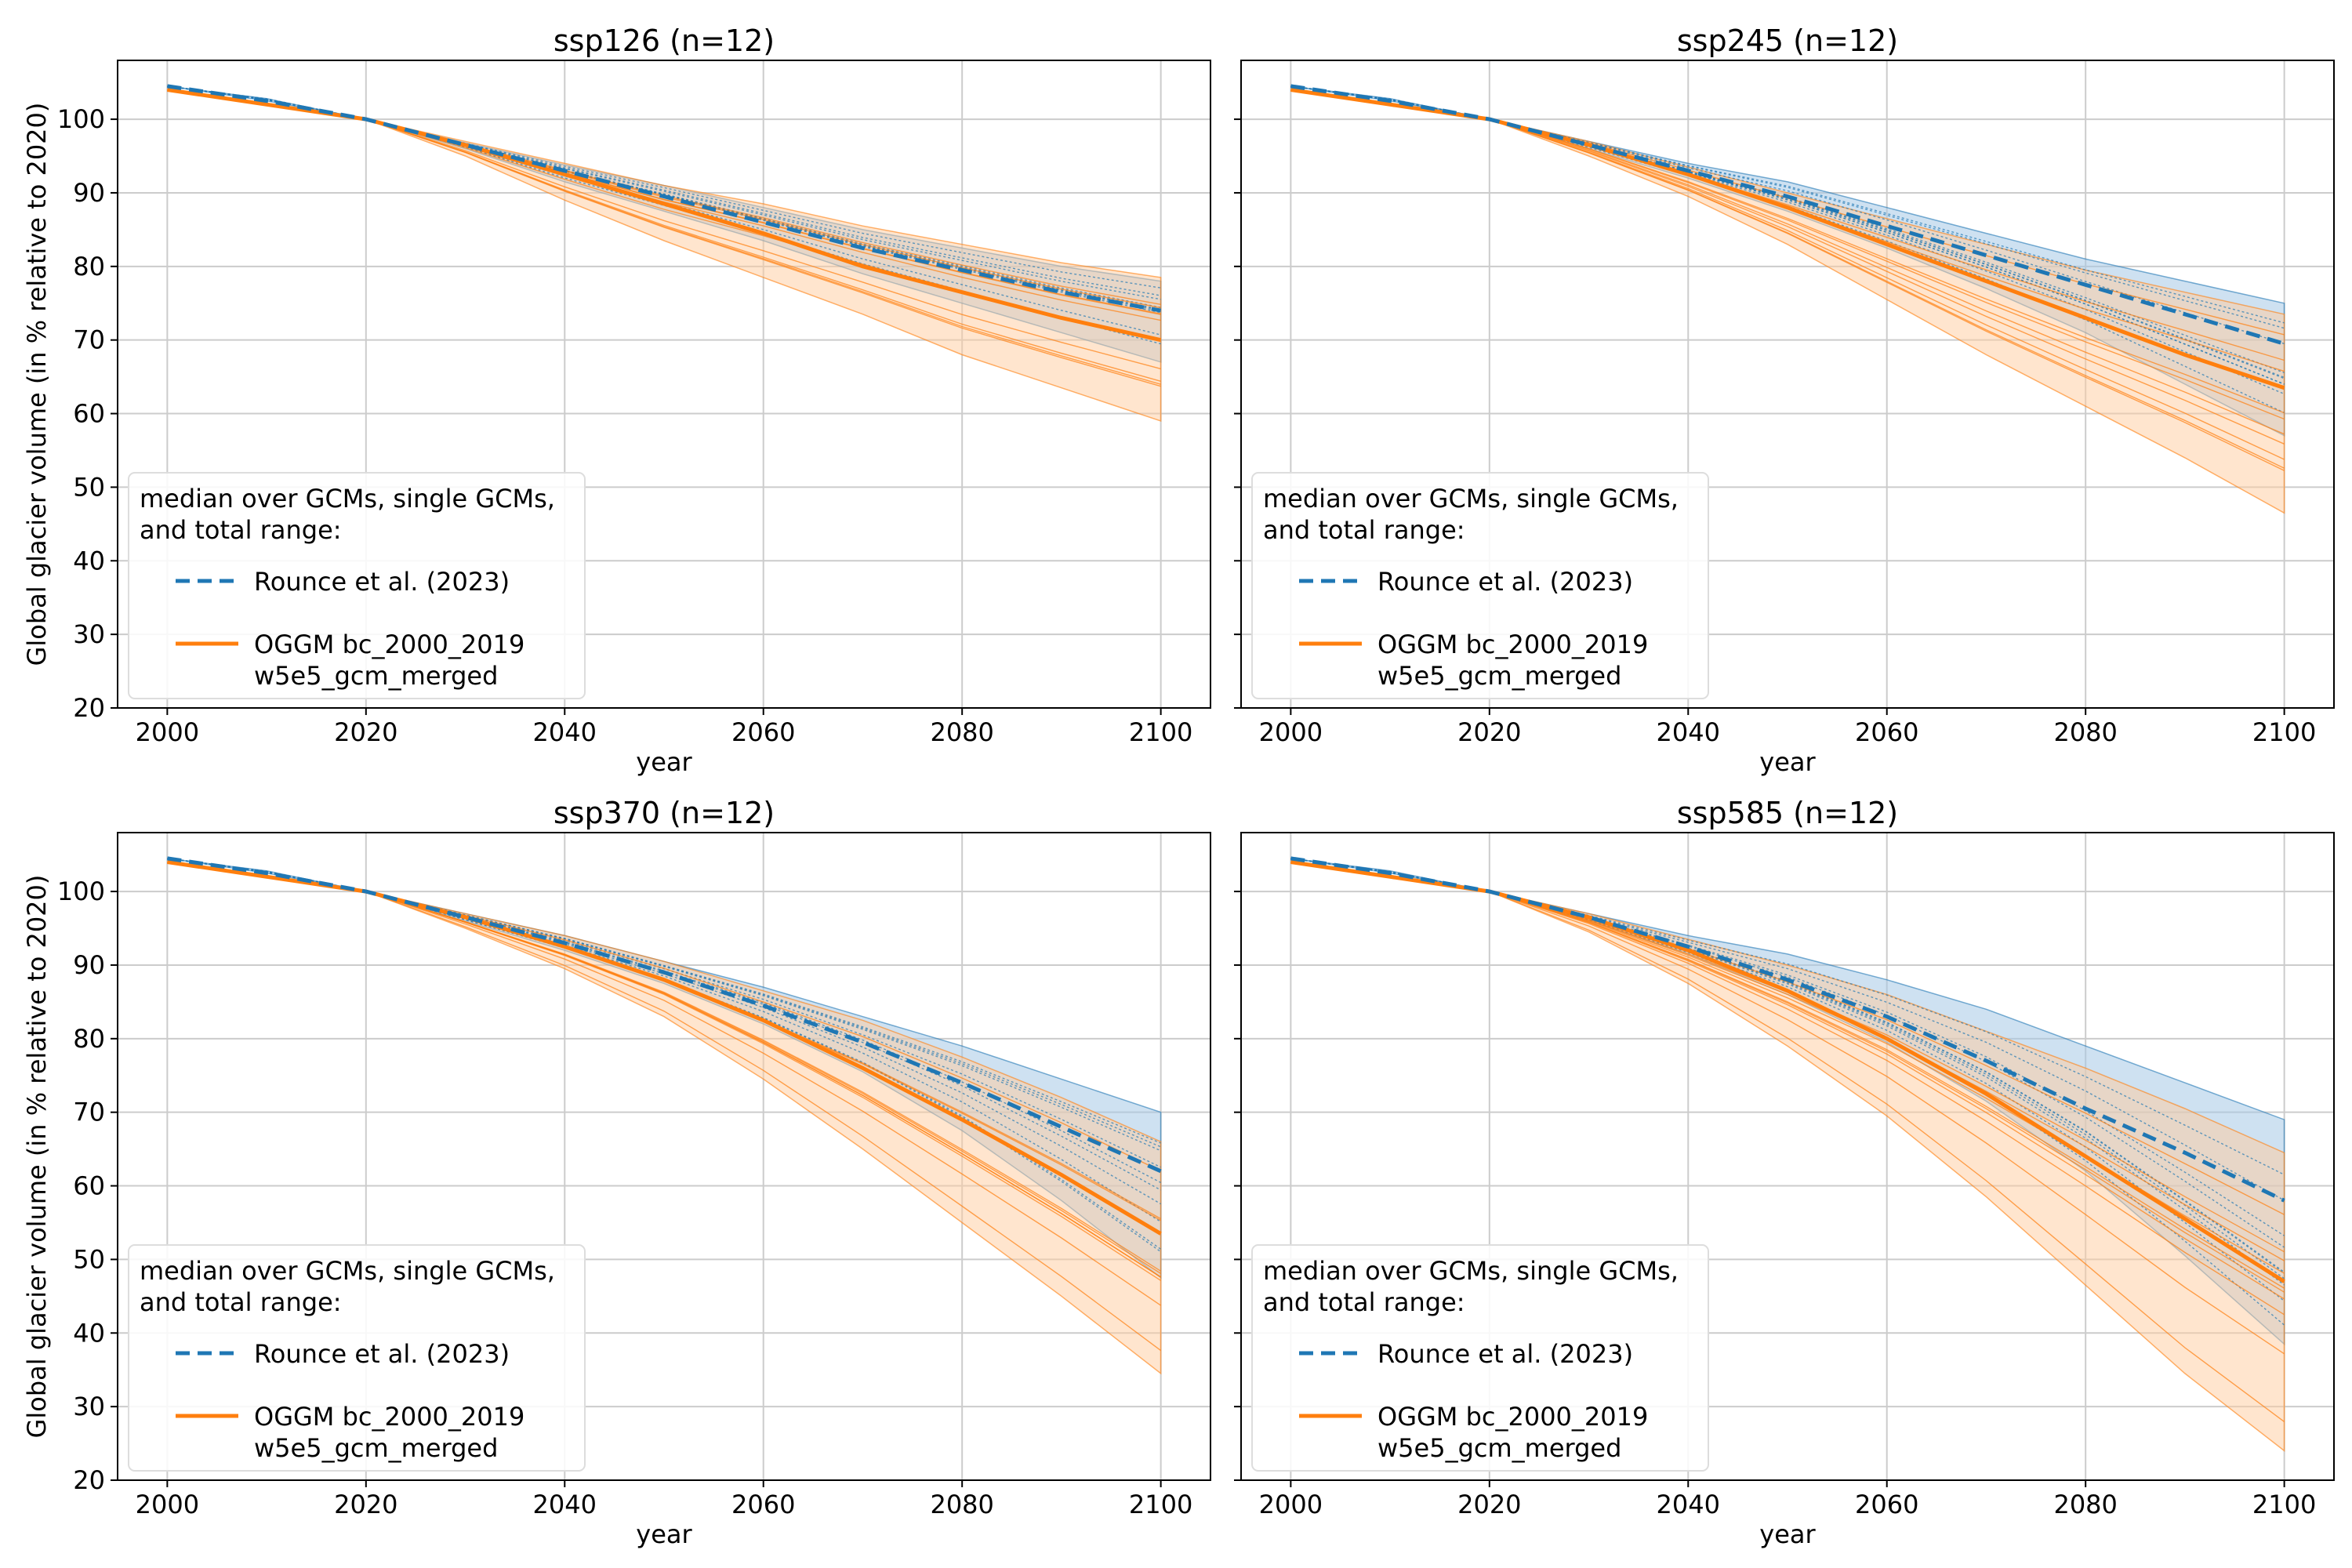 The image size is (2352, 1568). What do you see at coordinates (664, 813) in the screenshot?
I see `panel-title: ssp370 (n=12)` at bounding box center [664, 813].